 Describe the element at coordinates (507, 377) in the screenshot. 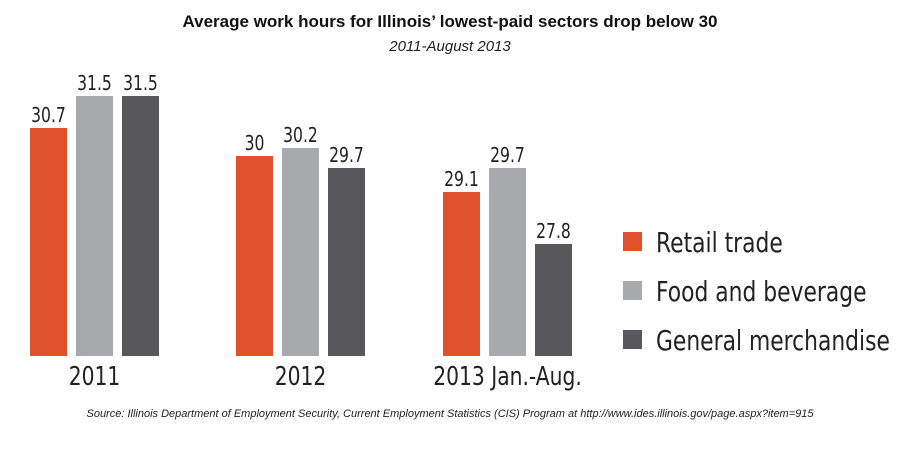

I see `x-tick-label-2013-jan-aug: 2013 Jan.-Aug.` at that location.